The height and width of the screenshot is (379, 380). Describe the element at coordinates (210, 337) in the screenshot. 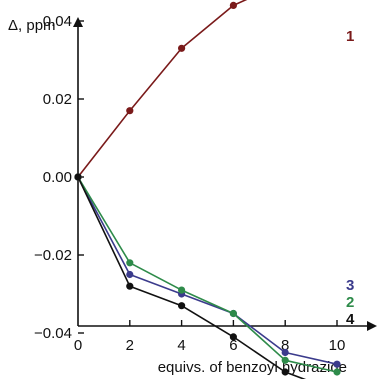

I see `x-ticks: 0 2 4 6 8 10` at that location.